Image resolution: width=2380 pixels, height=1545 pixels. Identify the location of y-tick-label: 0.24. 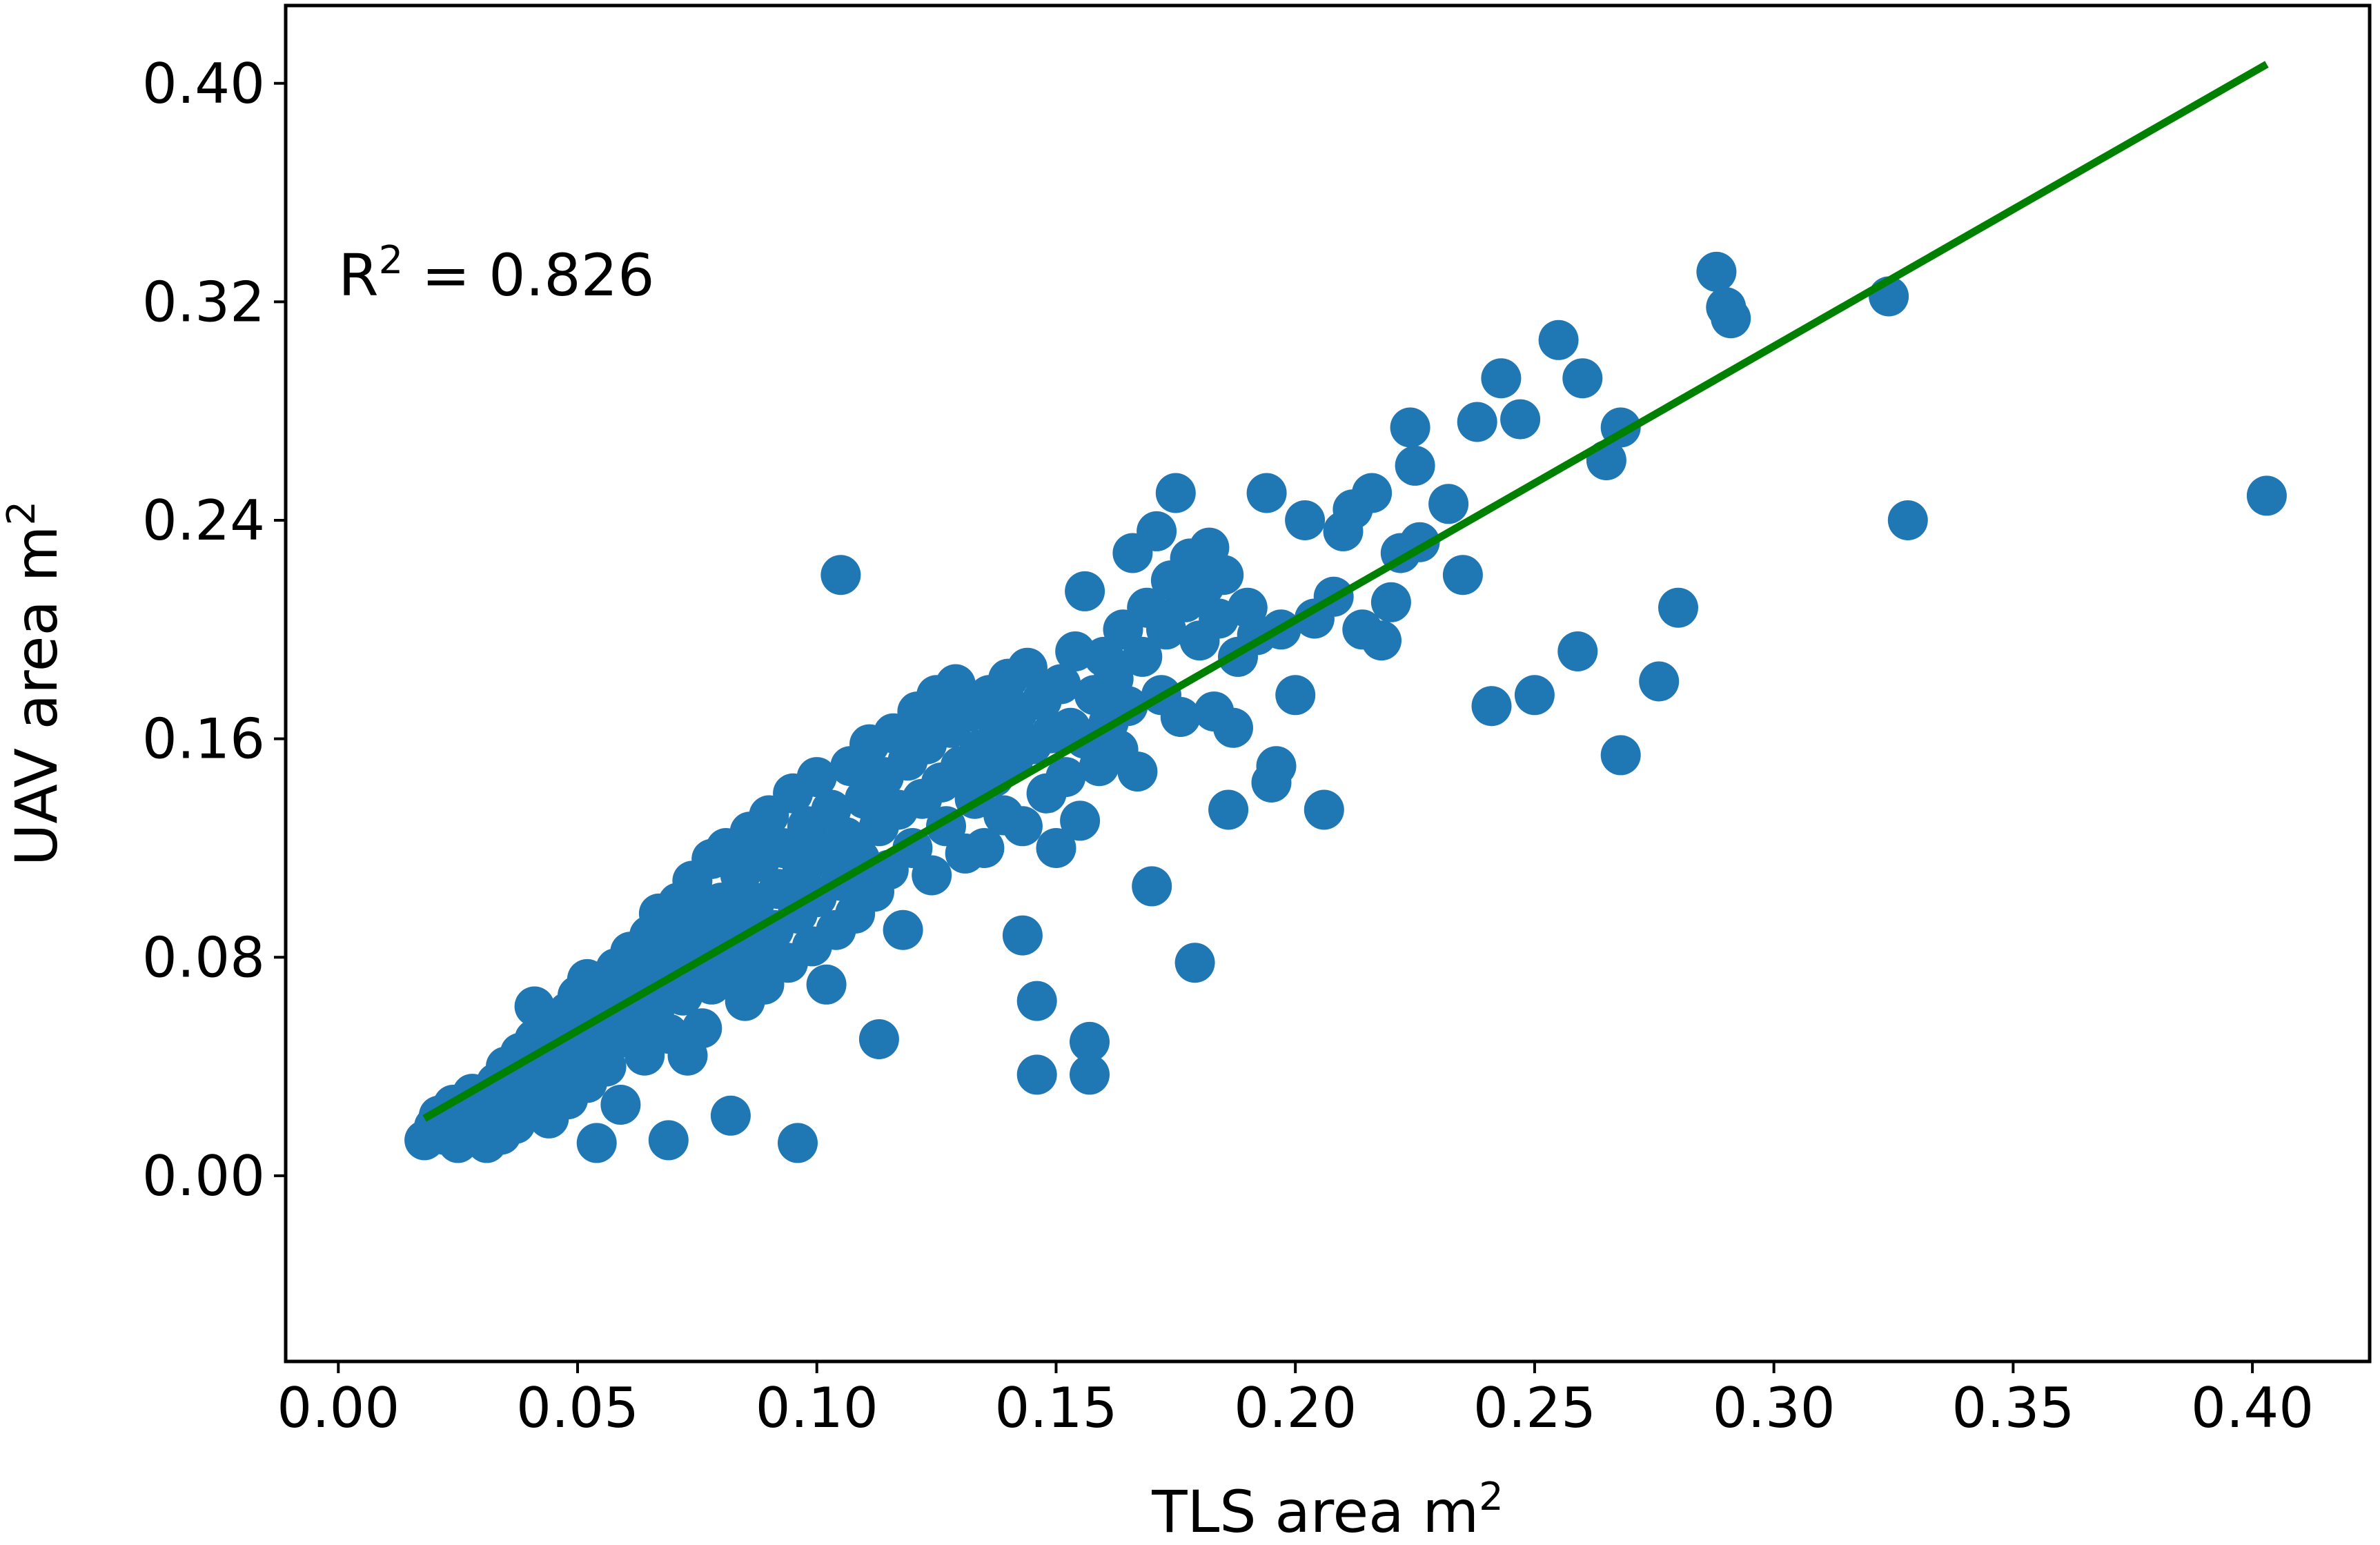
(203, 521).